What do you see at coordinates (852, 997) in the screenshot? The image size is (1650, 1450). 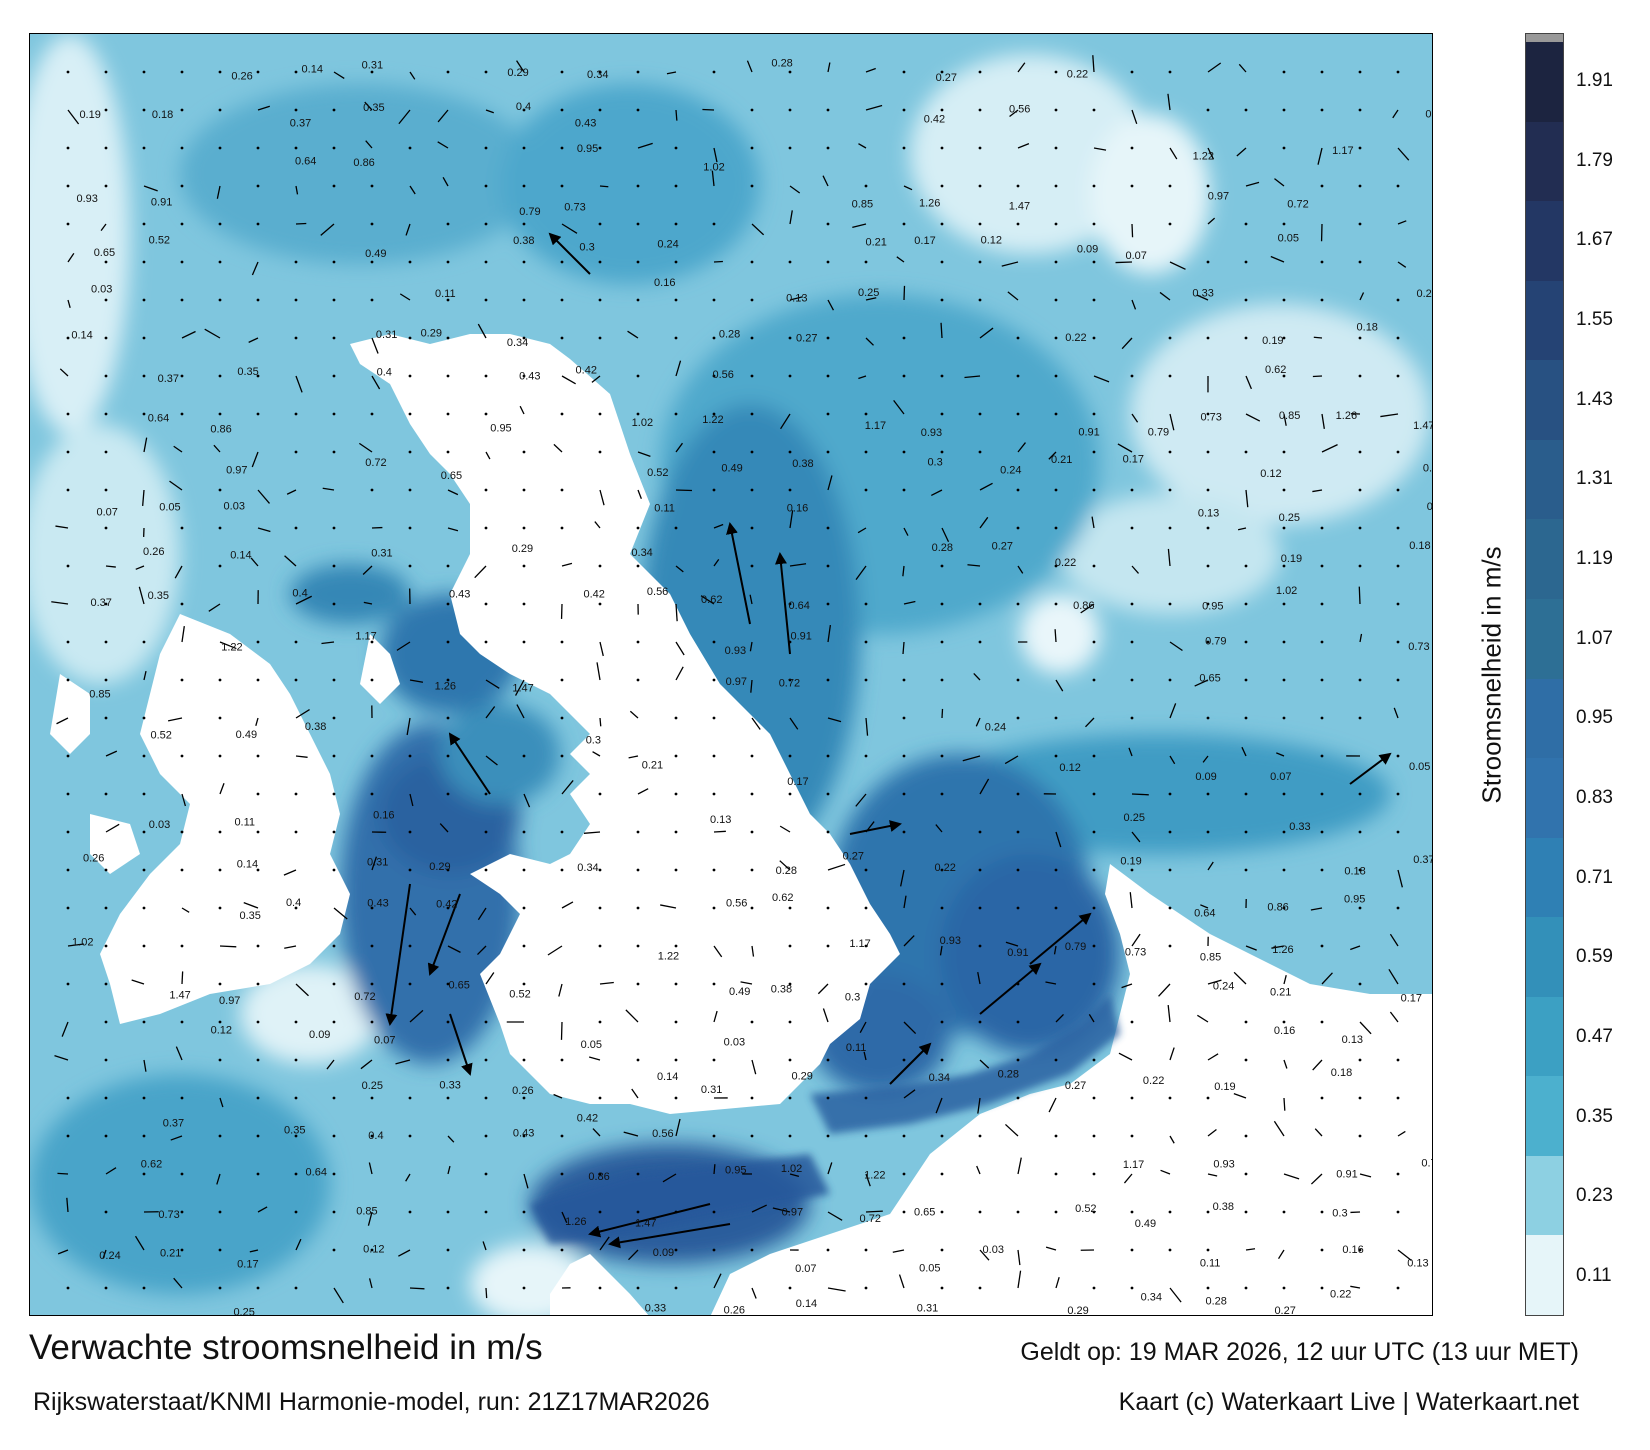 I see `speed-value-label: 0.3` at bounding box center [852, 997].